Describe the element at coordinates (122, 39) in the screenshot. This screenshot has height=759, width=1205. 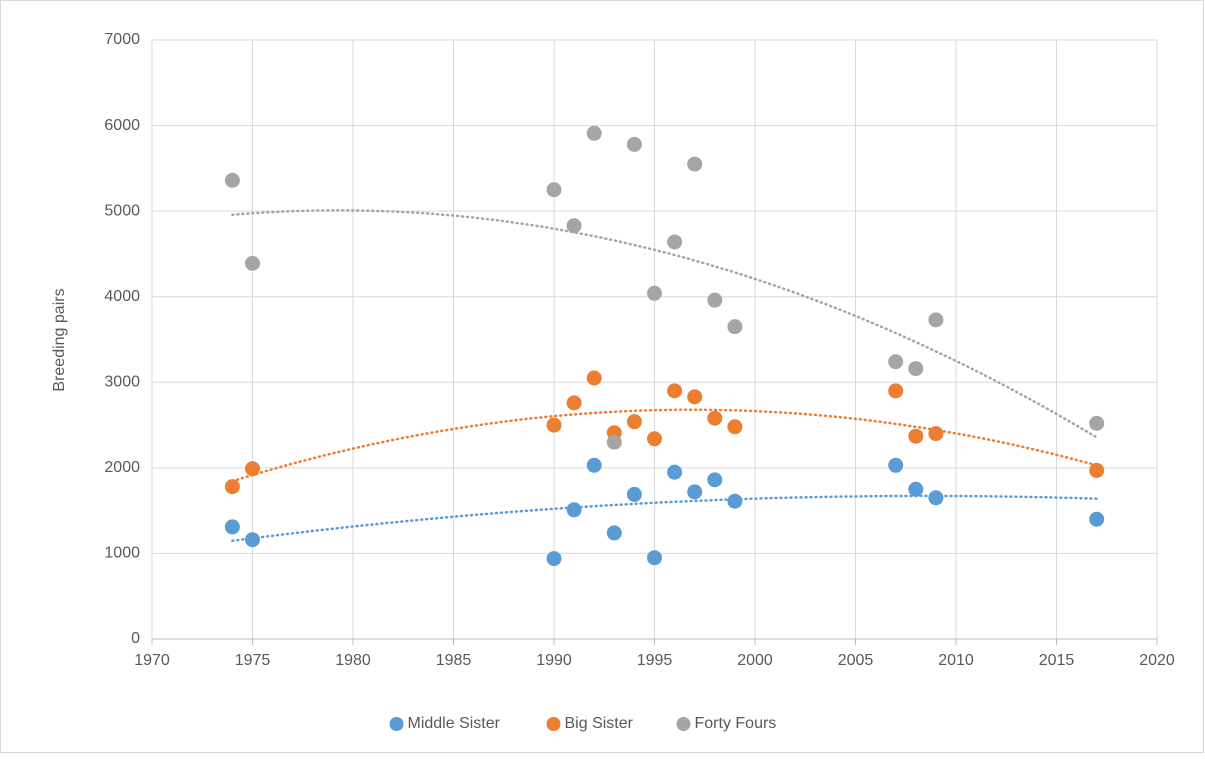
I see `y-tick-label: 7000` at that location.